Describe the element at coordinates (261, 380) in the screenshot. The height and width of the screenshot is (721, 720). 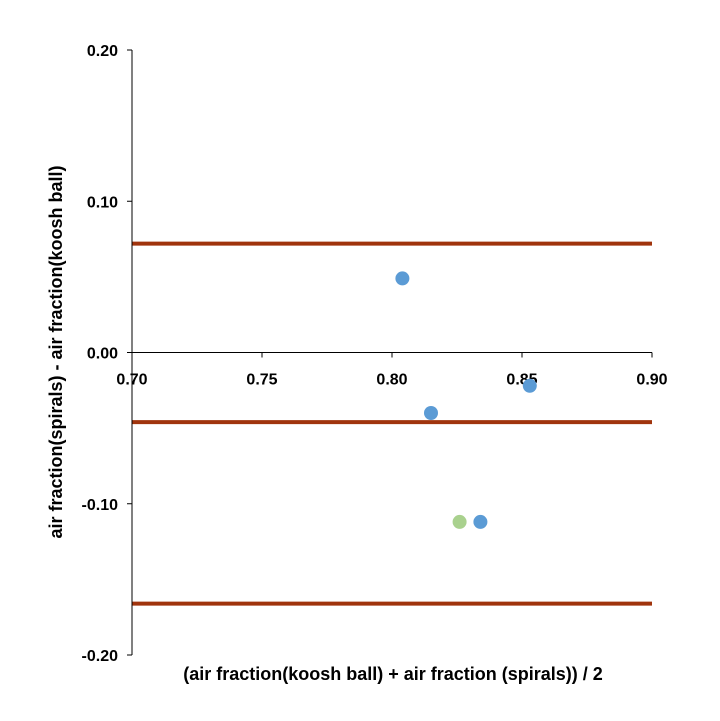
I see `x-tick-label: 0.75` at that location.